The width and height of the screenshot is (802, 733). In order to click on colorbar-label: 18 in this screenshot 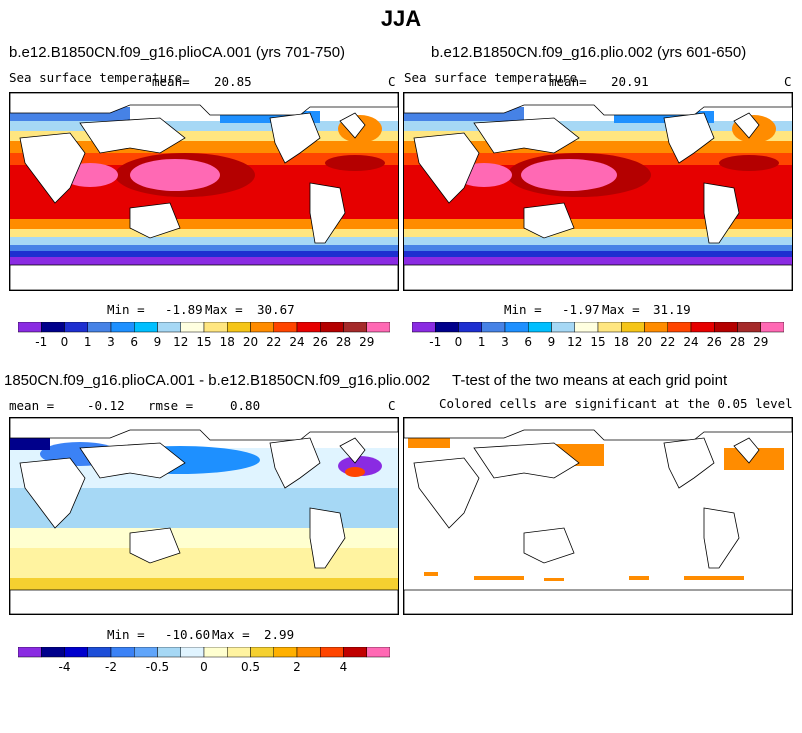, I will do `click(227, 342)`.